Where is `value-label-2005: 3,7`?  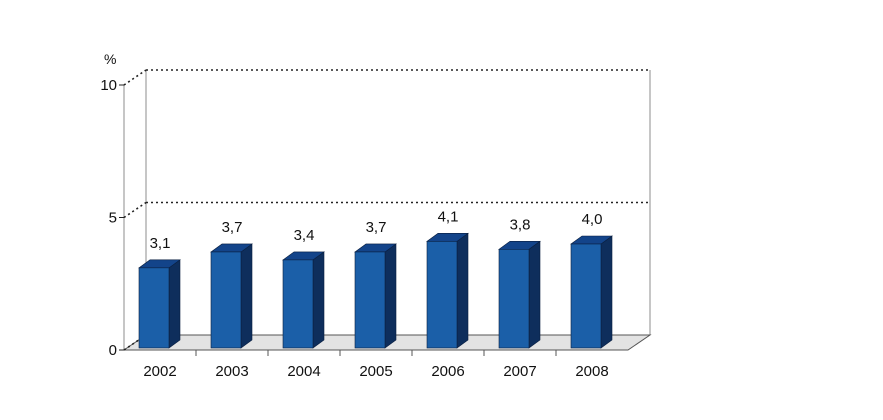 value-label-2005: 3,7 is located at coordinates (376, 227).